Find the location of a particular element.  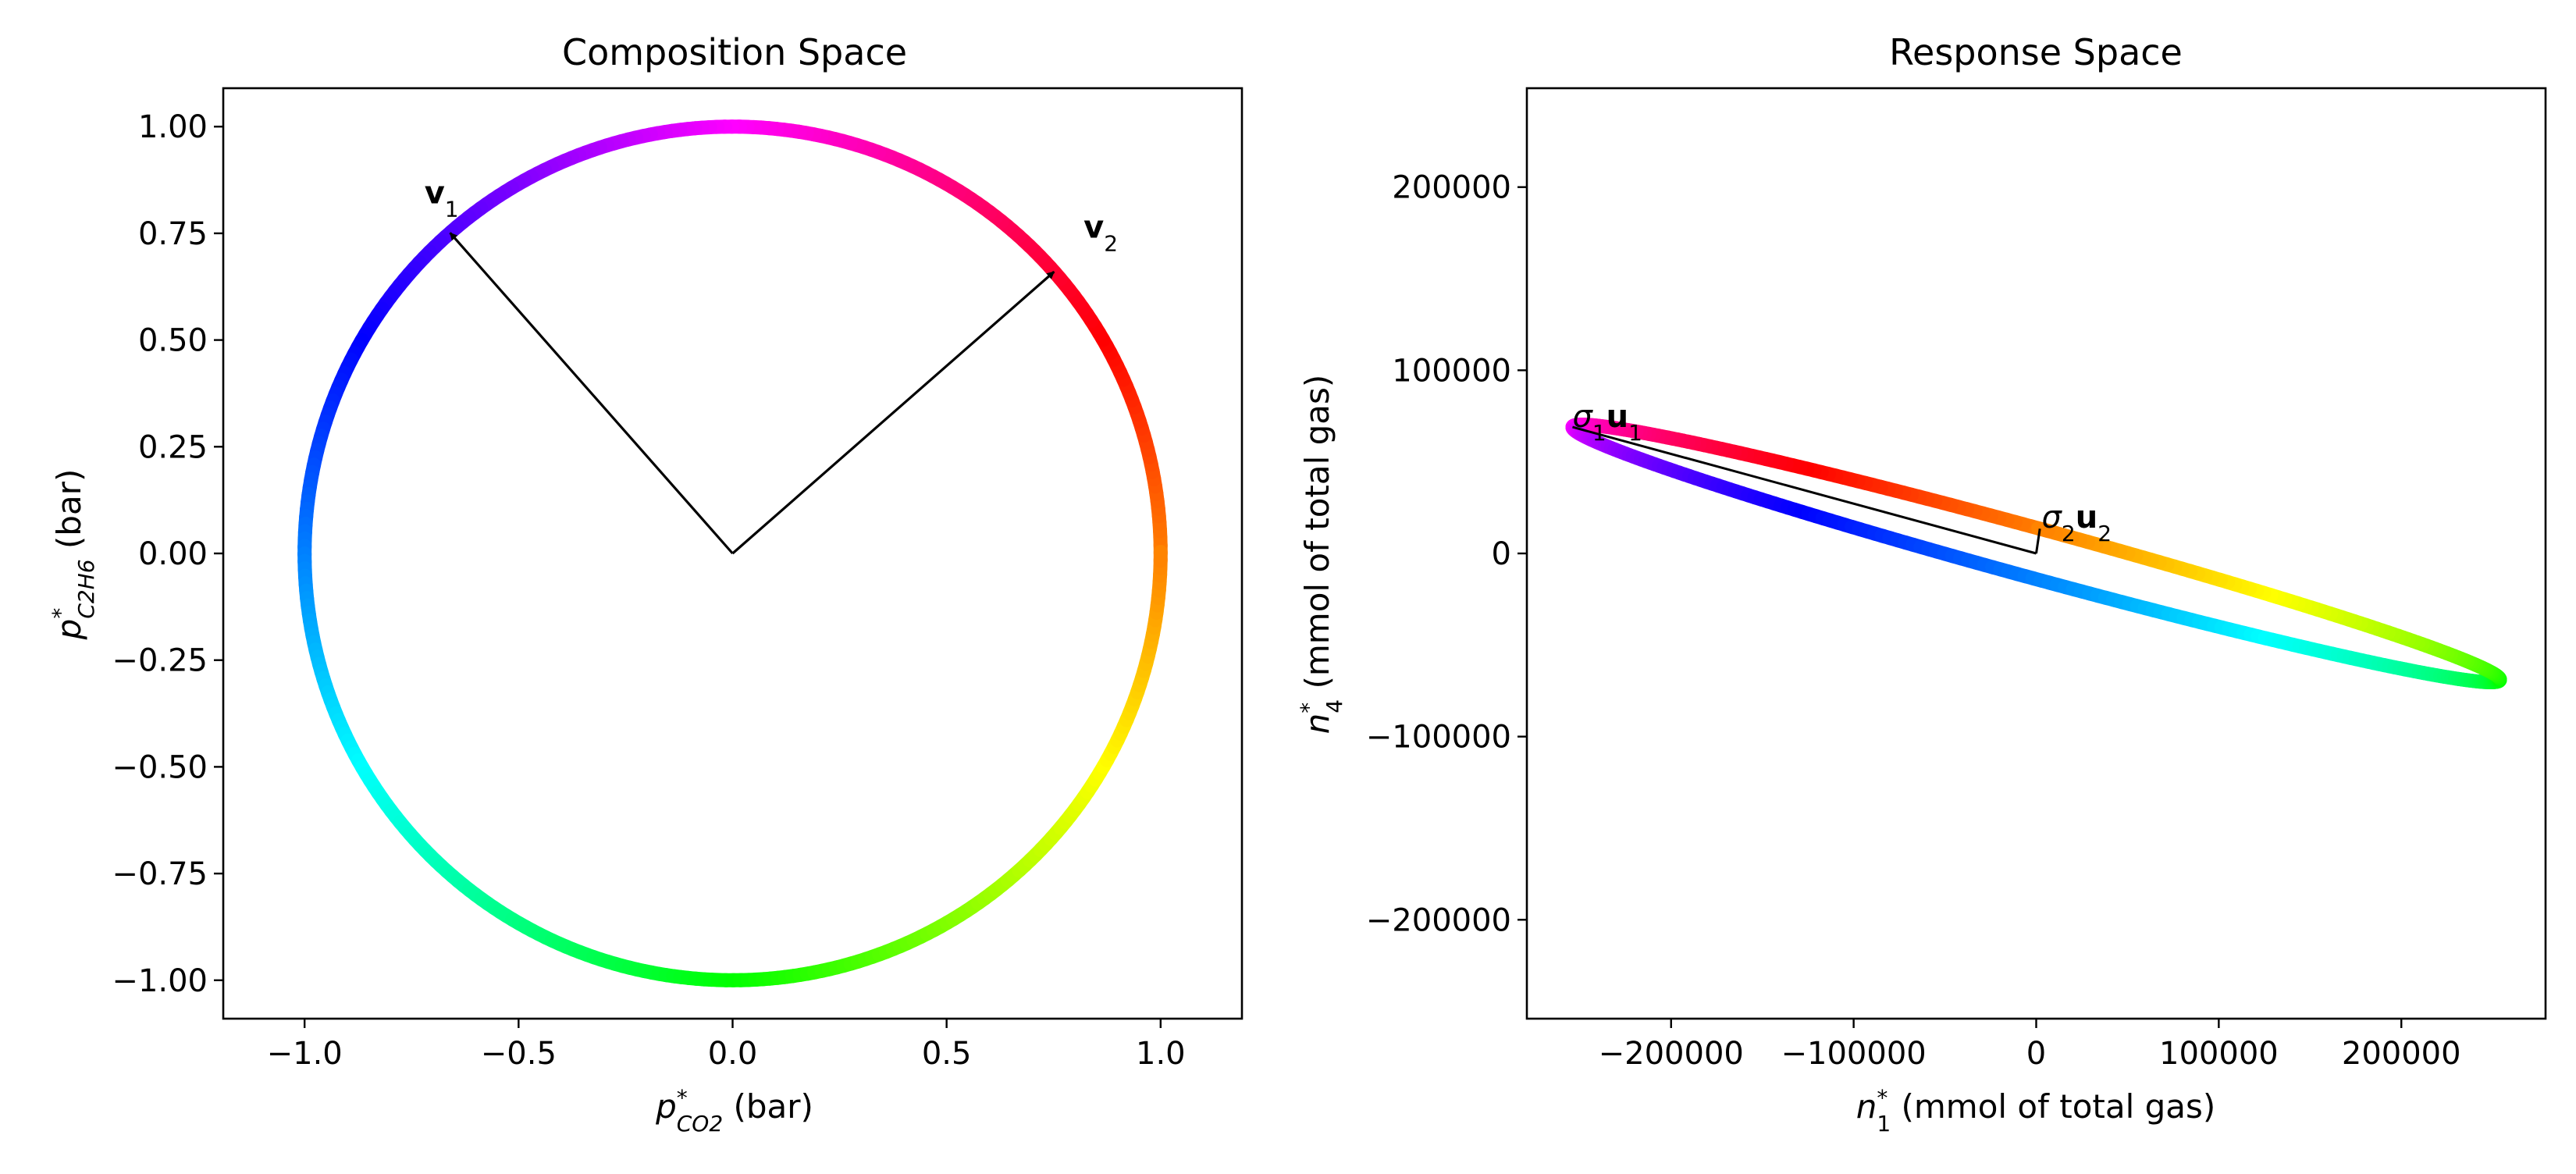

chart-title: Composition Space is located at coordinates (734, 52).